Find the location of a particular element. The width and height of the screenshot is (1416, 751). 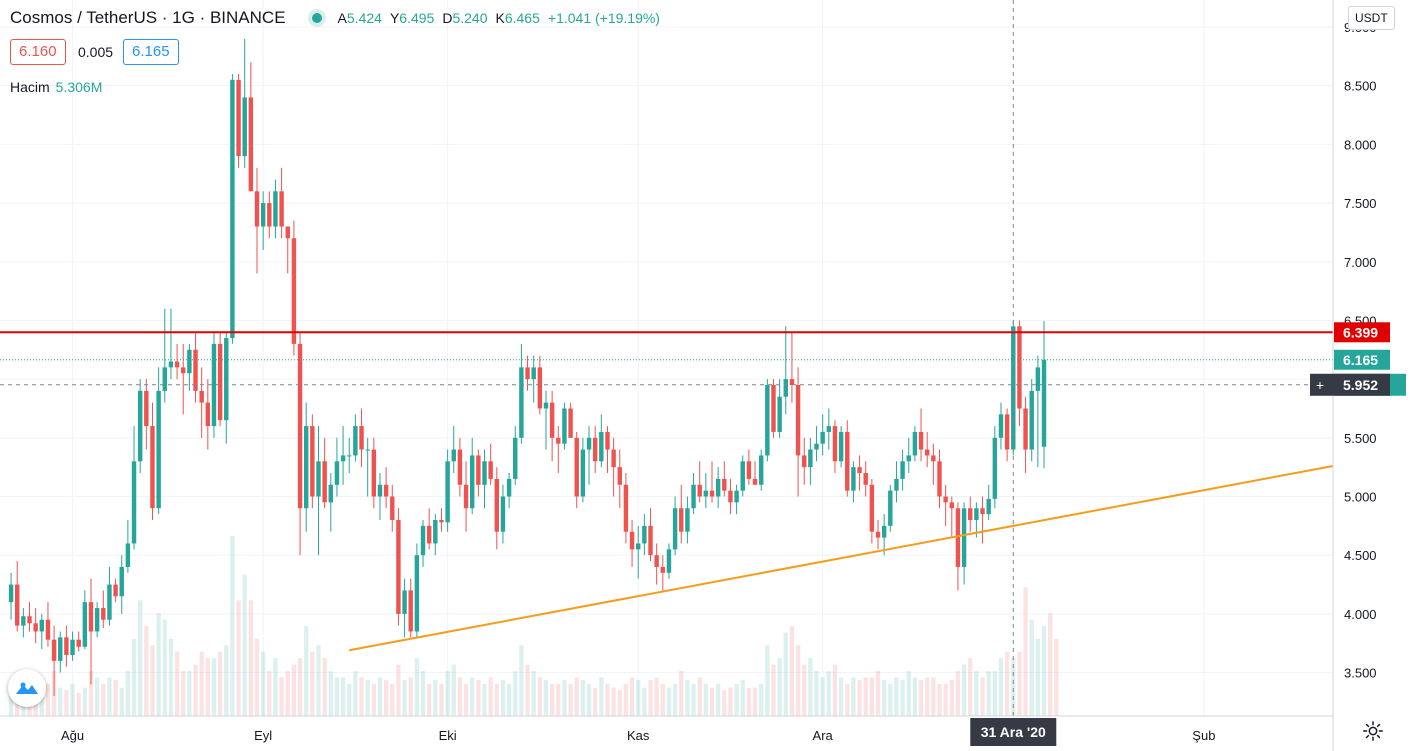

buy-price-button: 6.165 is located at coordinates (151, 52).